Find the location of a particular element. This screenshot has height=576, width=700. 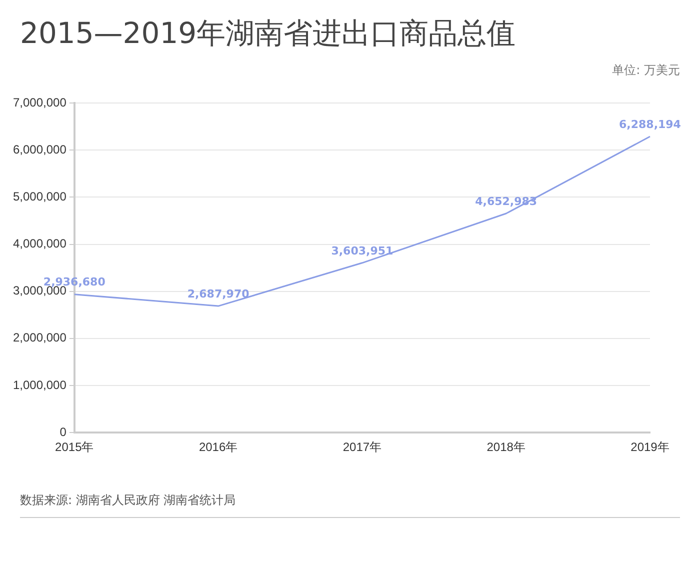

data-label: 3,603,951 is located at coordinates (362, 251).